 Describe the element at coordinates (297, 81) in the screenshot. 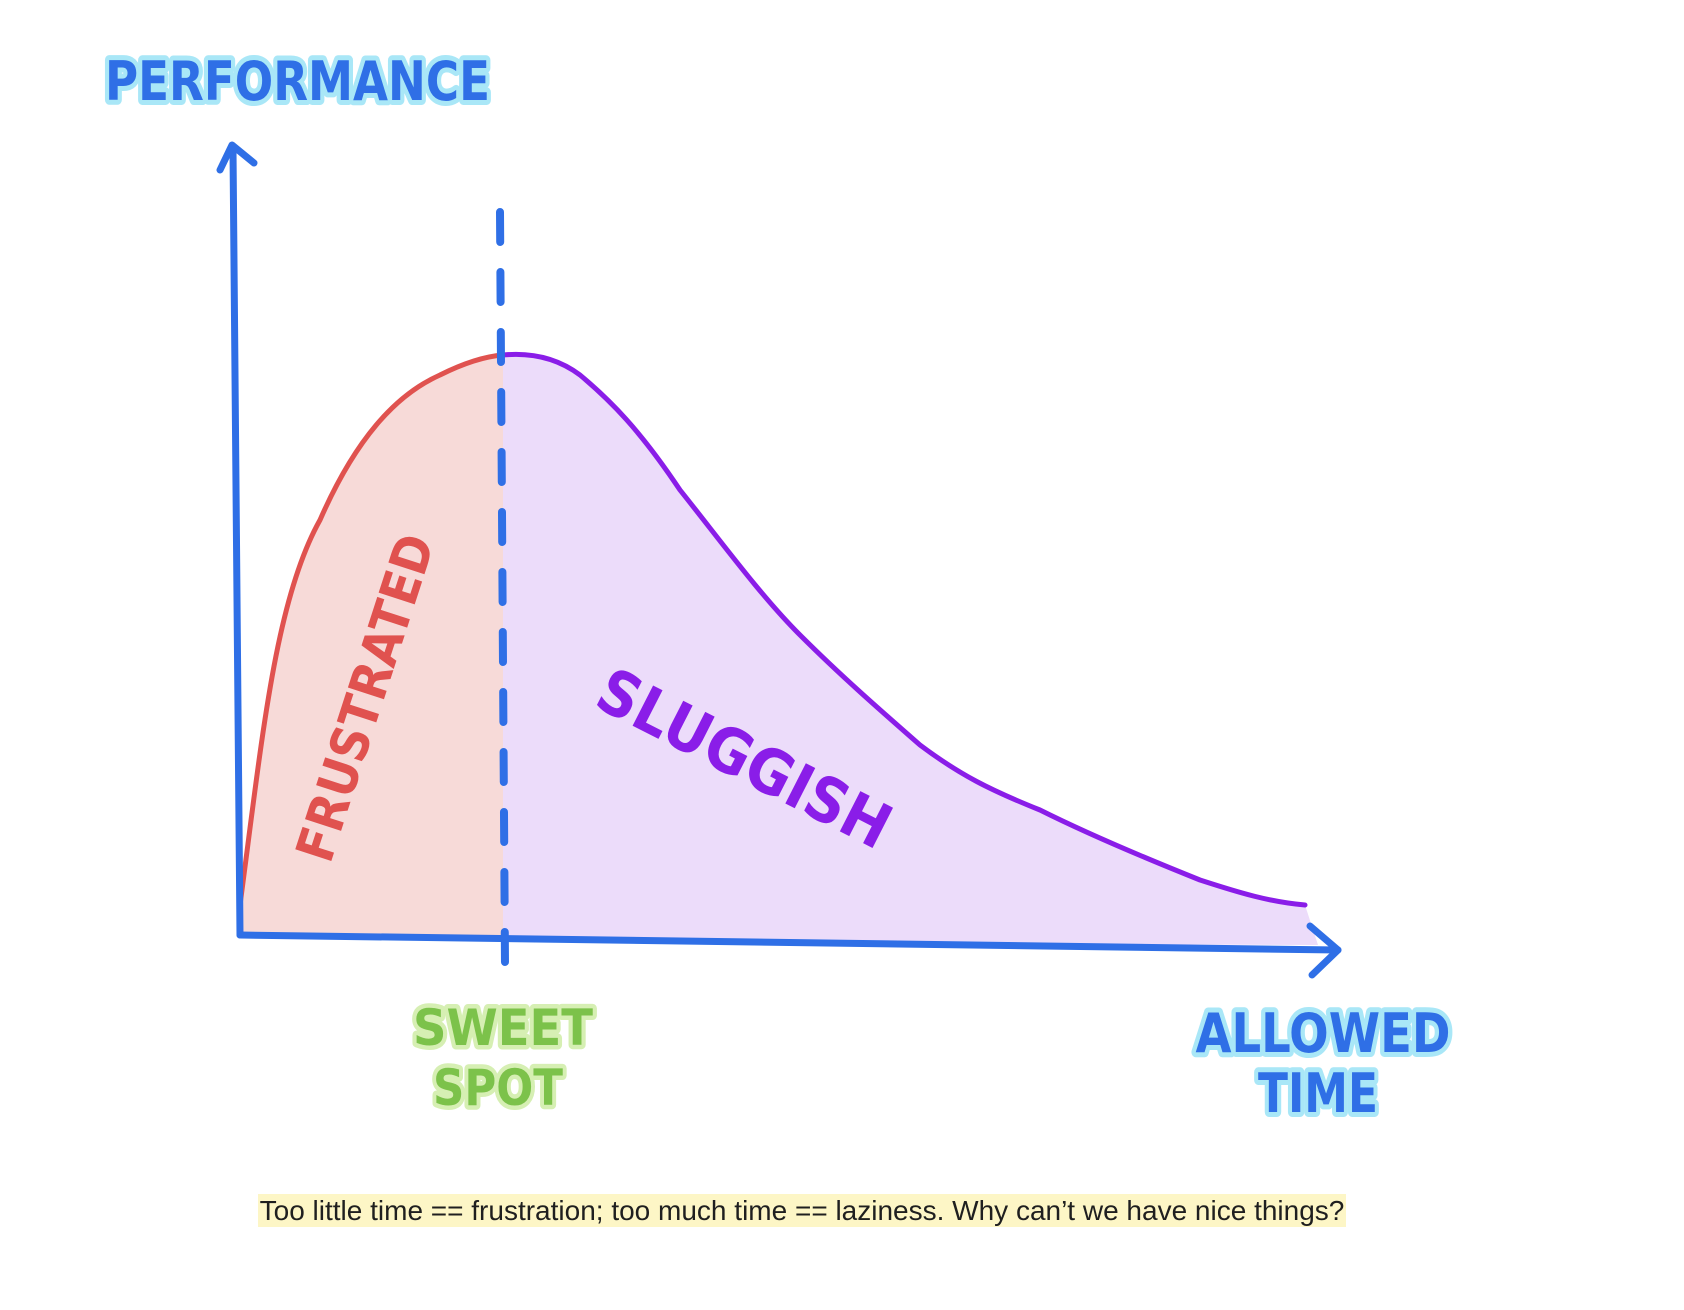

I see `y-axis-label: PERFORMANCE` at that location.